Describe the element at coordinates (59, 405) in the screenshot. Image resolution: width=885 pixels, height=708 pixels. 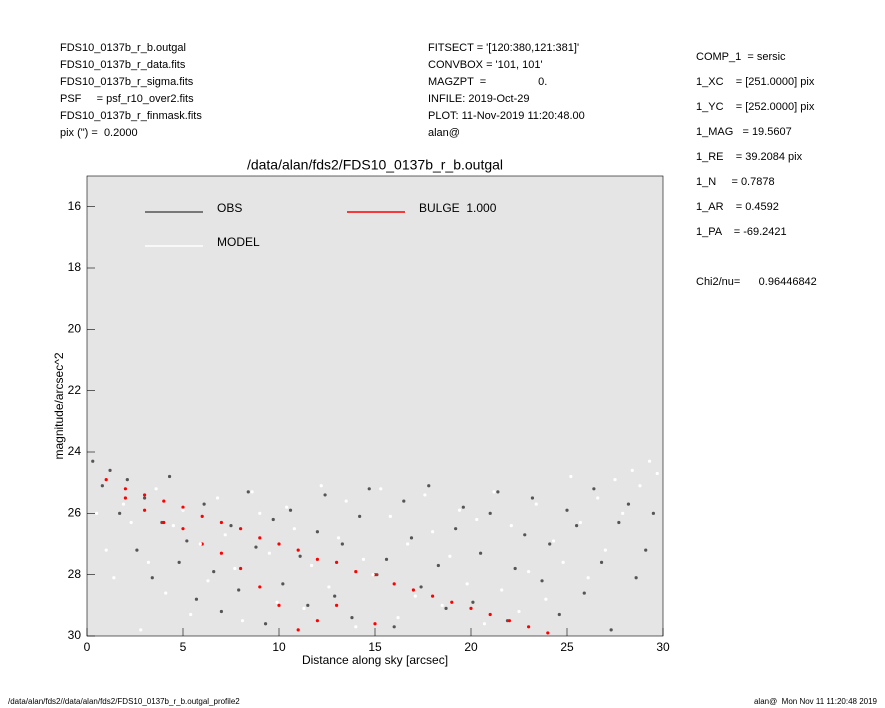
I see `y-axis-label: magnitude/arcsec^2` at that location.